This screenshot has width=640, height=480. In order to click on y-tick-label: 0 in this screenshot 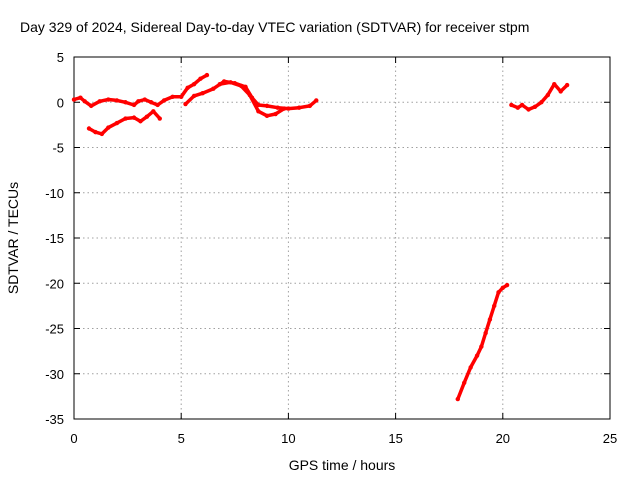, I will do `click(60, 102)`.